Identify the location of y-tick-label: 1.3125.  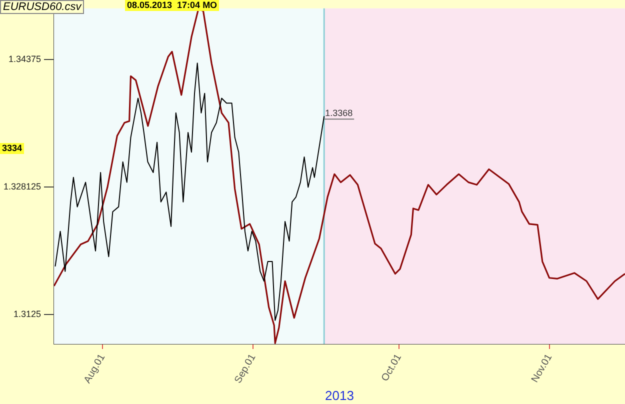
(27, 314).